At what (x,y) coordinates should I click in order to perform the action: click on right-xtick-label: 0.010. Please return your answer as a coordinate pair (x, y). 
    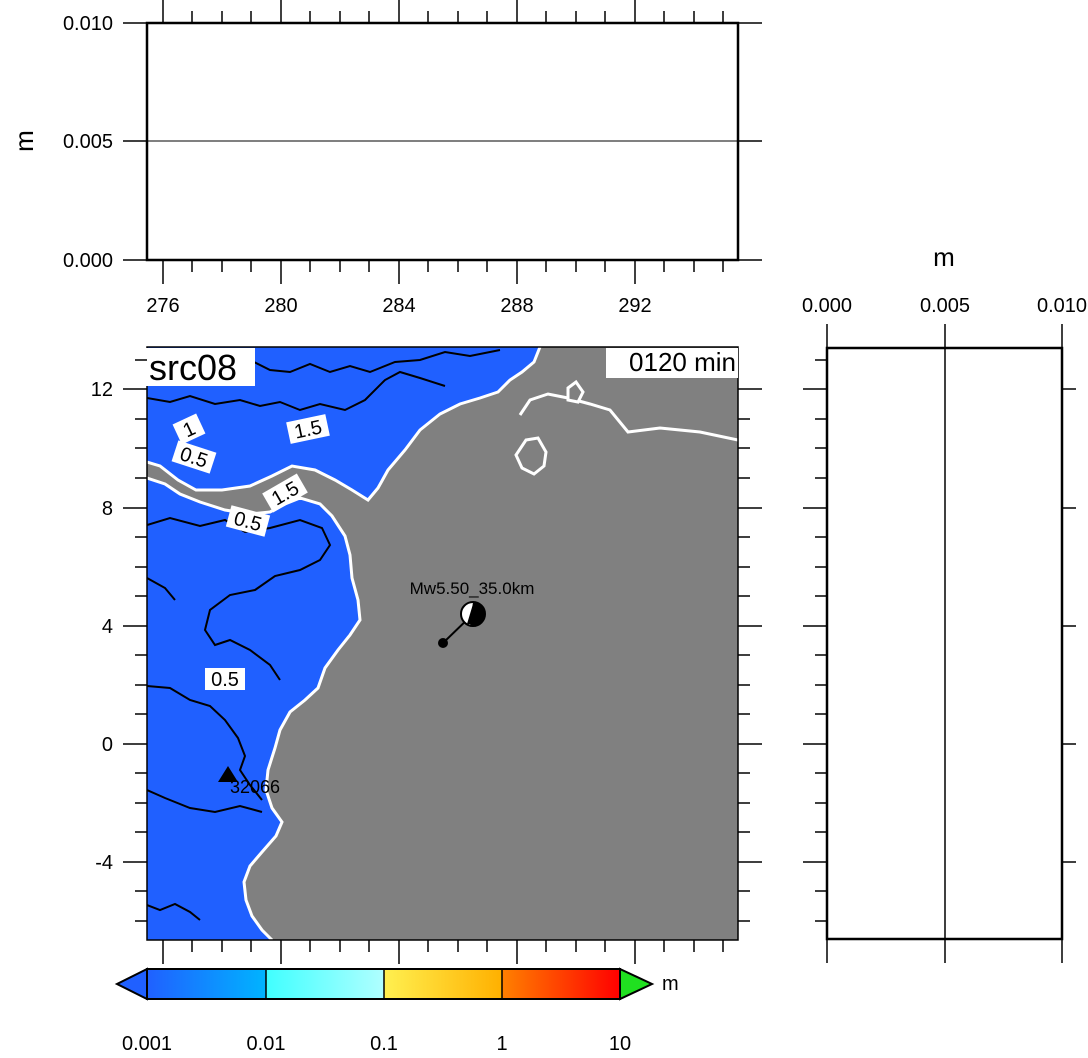
    Looking at the image, I should click on (1062, 306).